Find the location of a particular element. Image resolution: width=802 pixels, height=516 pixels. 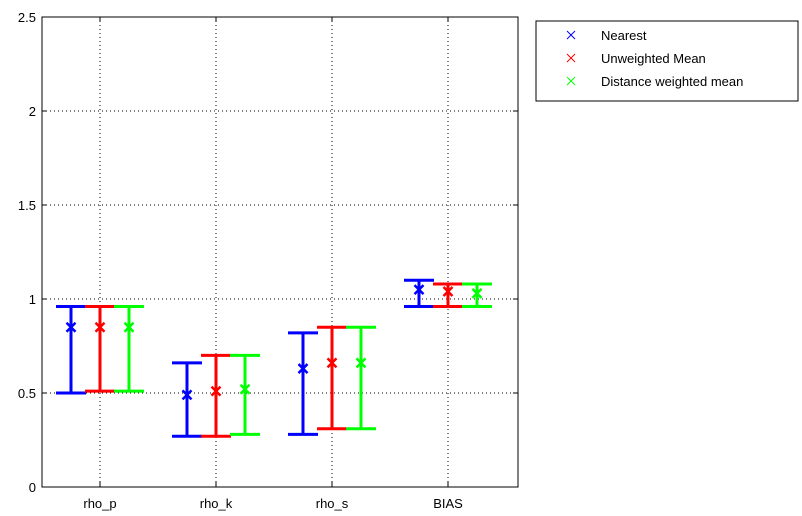

x-tick-label: rho_k is located at coordinates (216, 503).